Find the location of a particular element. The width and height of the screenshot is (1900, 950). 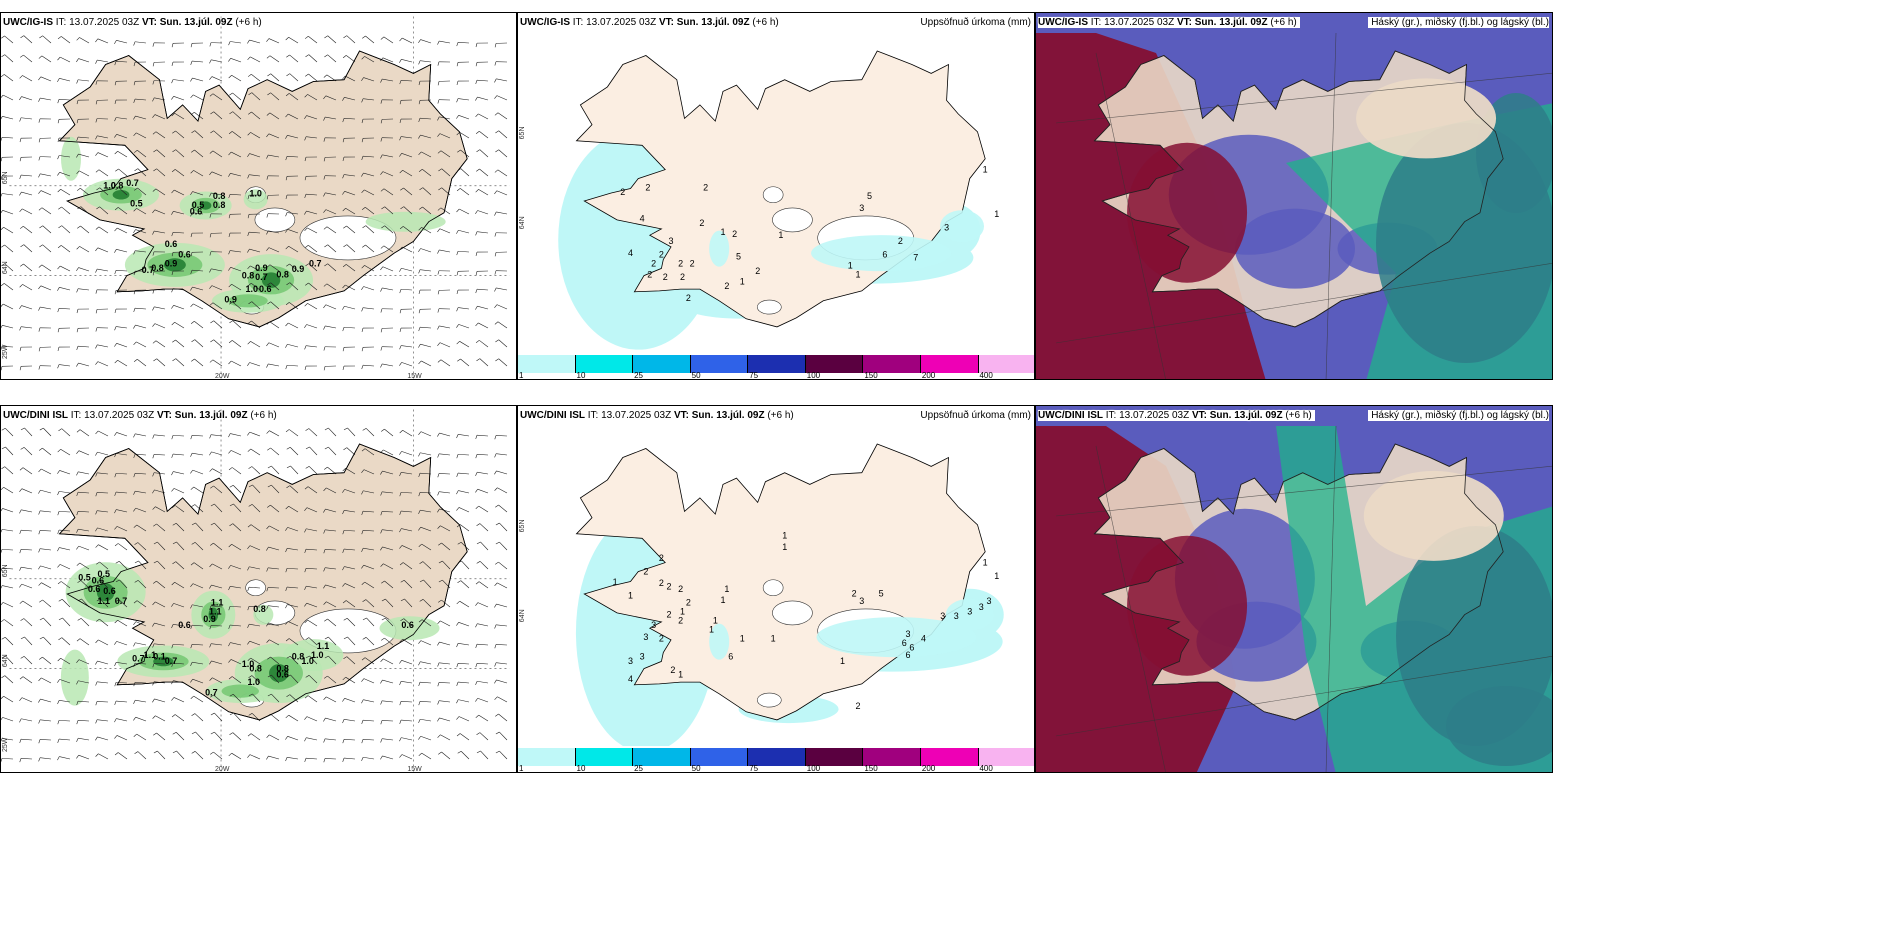

glacier-outline is located at coordinates (773, 195).